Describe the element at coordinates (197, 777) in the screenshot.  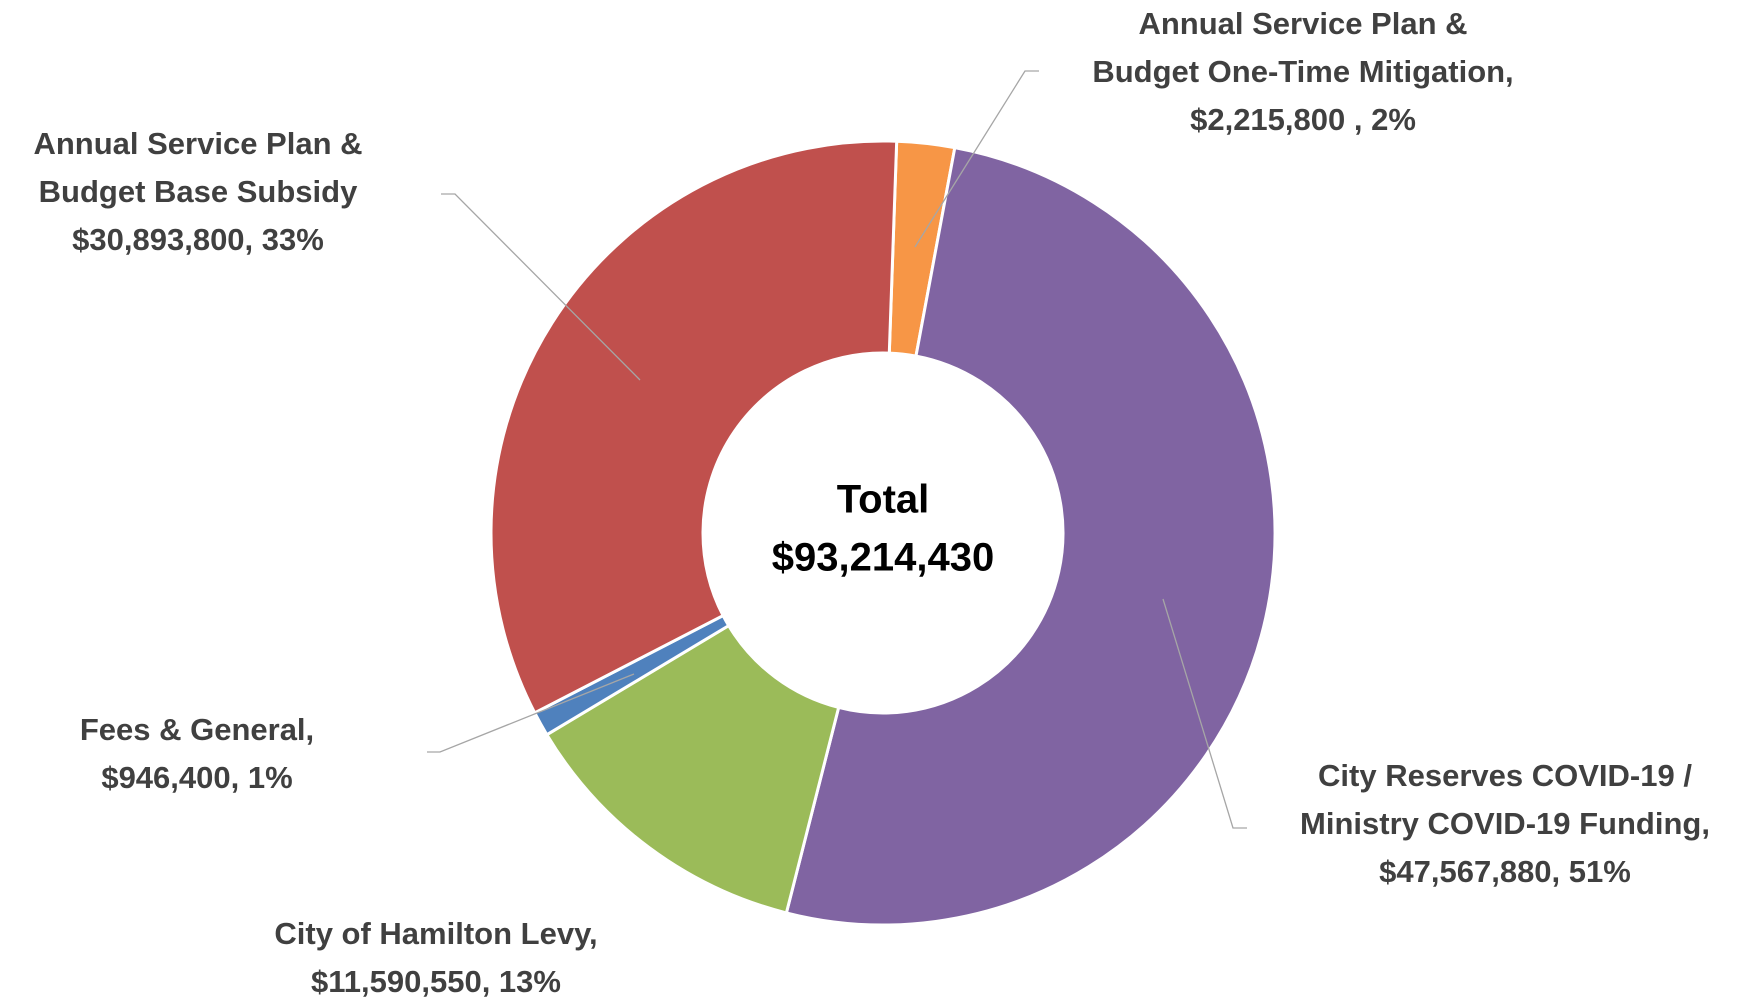
I see `value-label: $946,400, 1%` at that location.